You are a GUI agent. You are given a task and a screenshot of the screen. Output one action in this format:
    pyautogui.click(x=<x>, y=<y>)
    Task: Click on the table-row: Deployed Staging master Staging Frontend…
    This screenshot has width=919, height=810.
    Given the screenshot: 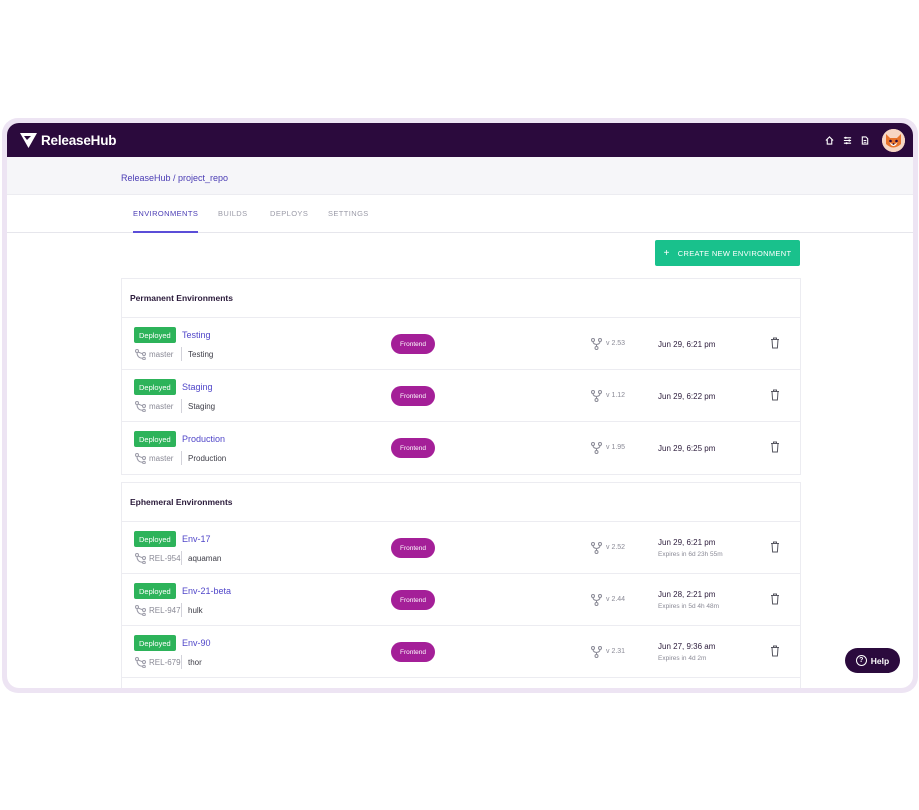 What is the action you would take?
    pyautogui.click(x=461, y=396)
    